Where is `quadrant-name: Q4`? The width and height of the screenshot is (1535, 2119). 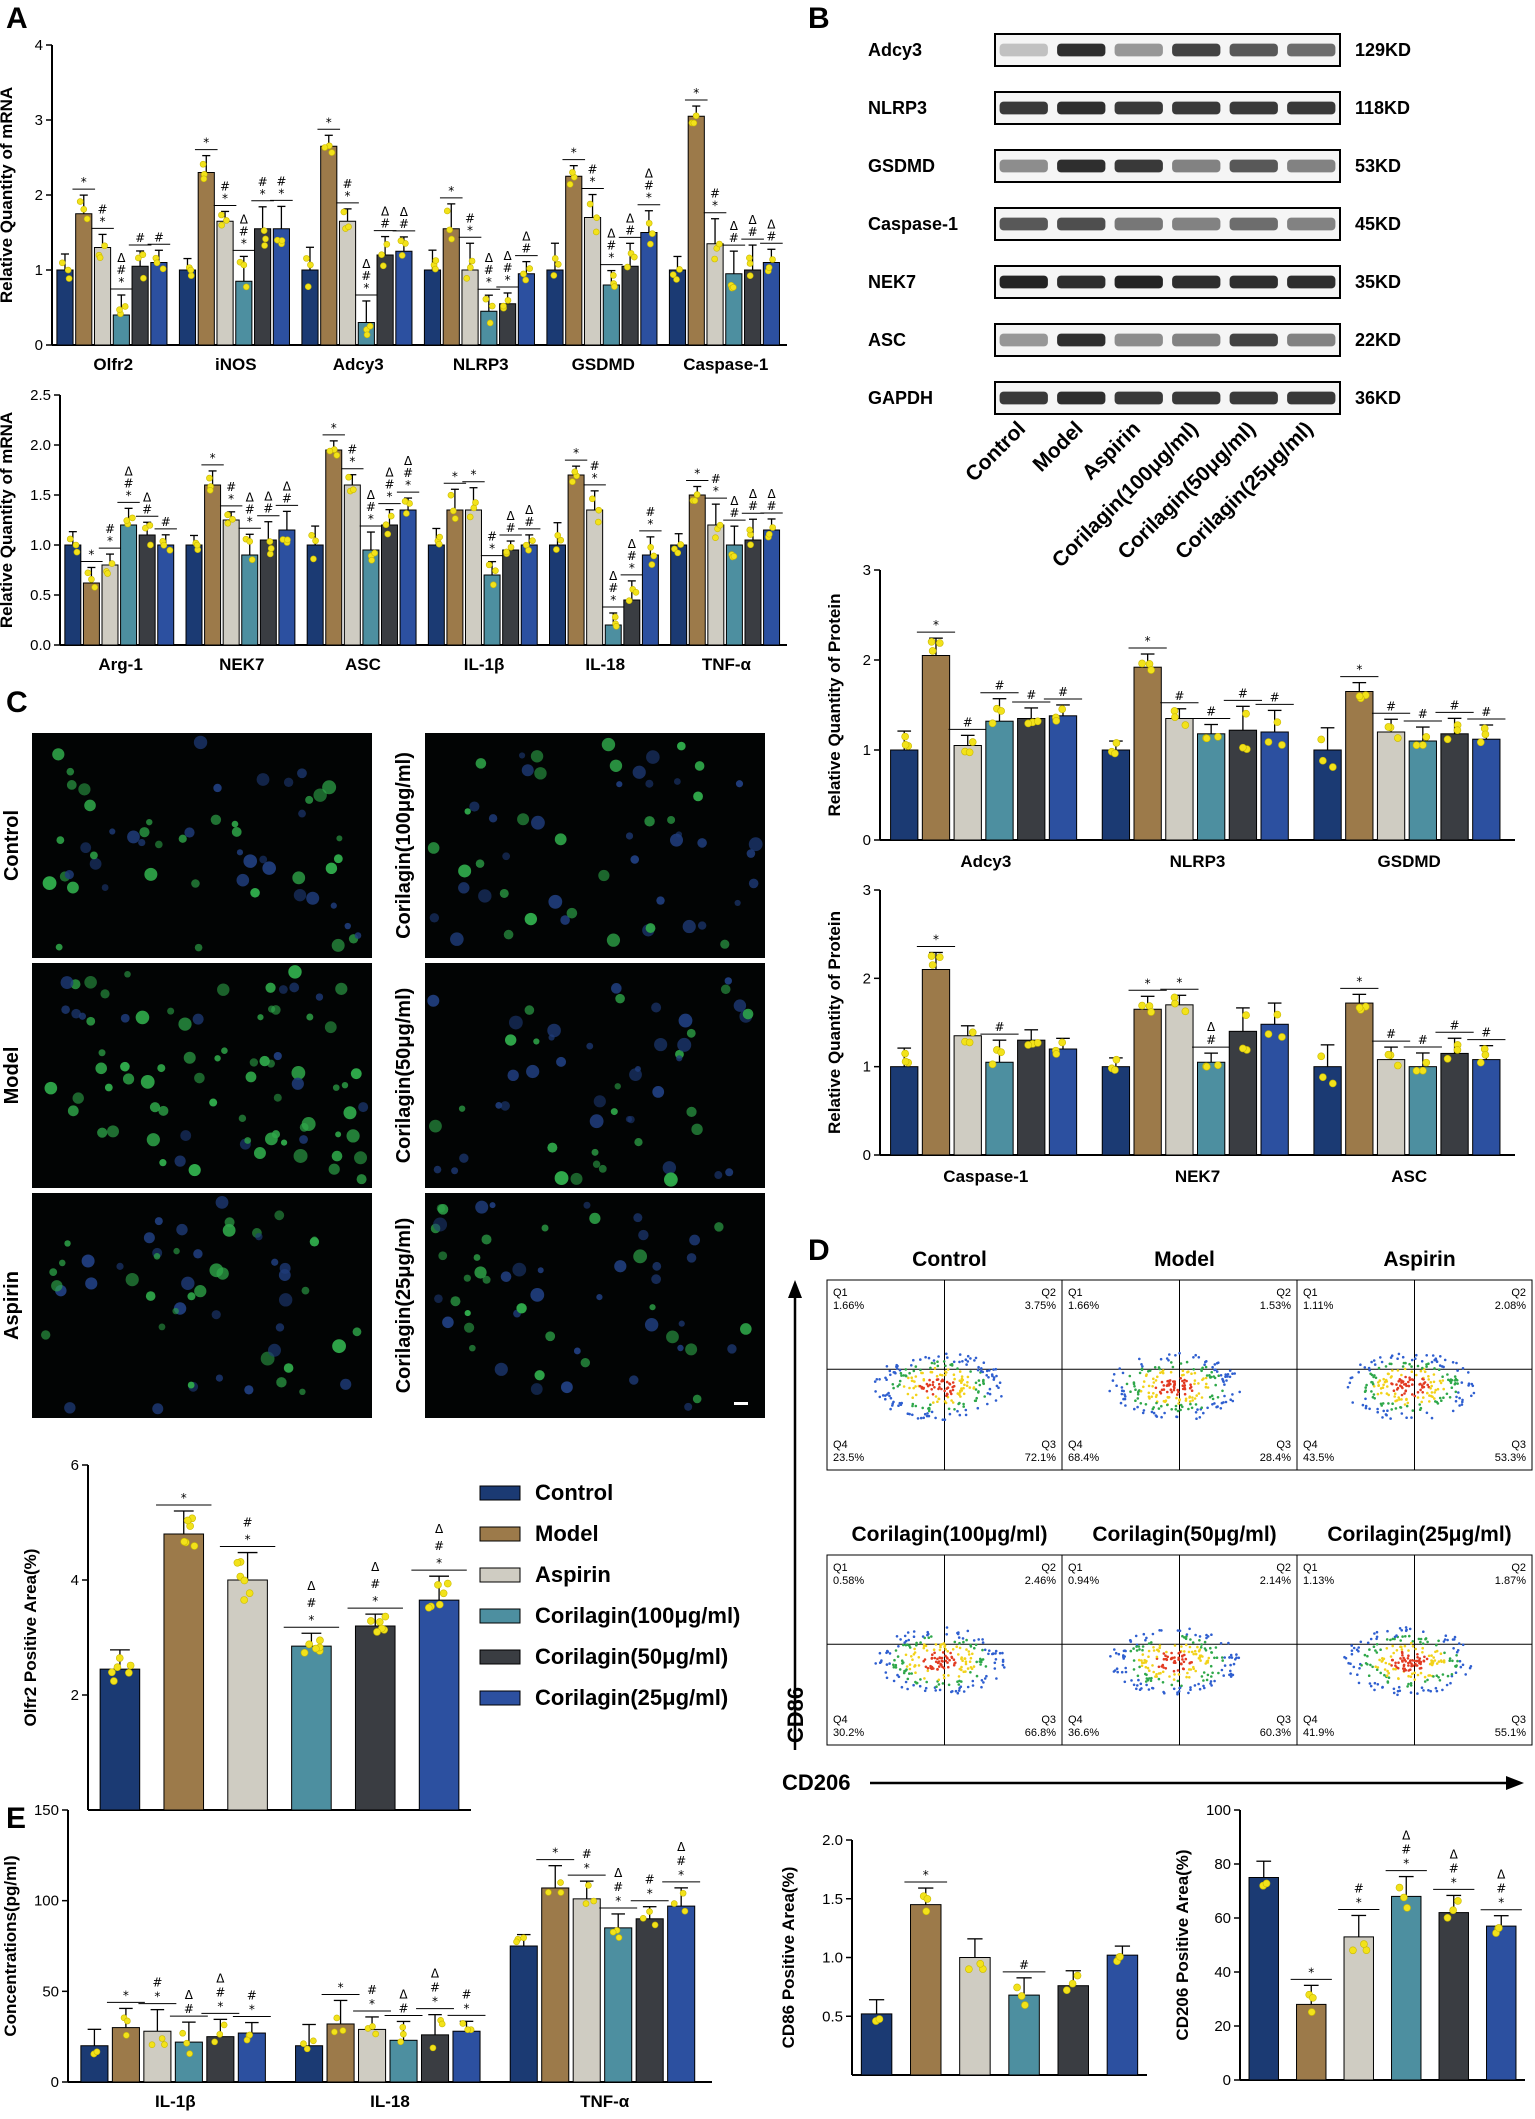 quadrant-name: Q4 is located at coordinates (840, 1445).